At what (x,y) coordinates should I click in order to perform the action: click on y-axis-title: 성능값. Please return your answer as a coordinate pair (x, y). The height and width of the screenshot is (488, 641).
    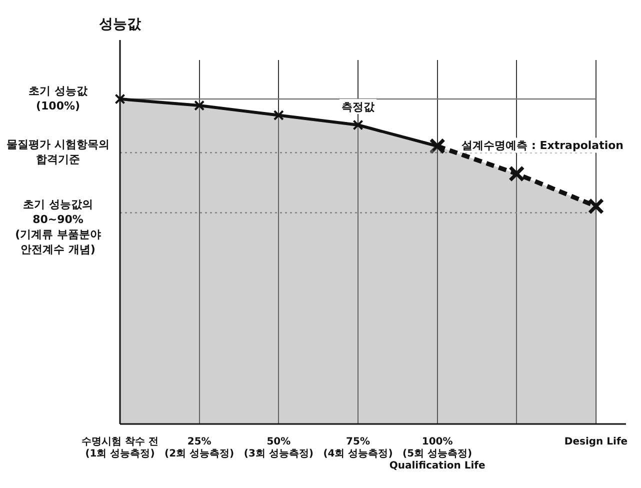
    Looking at the image, I should click on (120, 24).